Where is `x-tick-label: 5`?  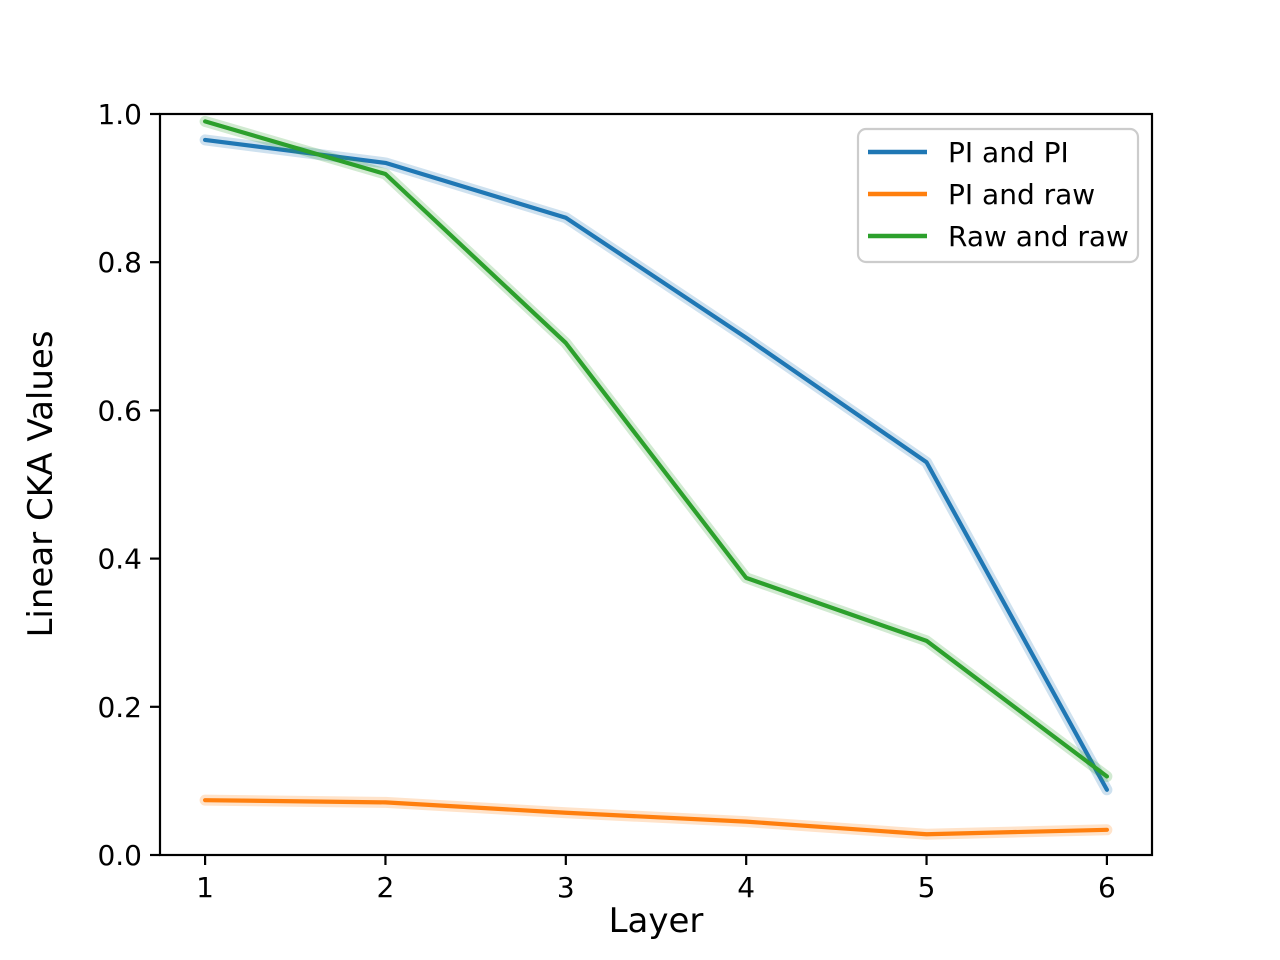 x-tick-label: 5 is located at coordinates (927, 887).